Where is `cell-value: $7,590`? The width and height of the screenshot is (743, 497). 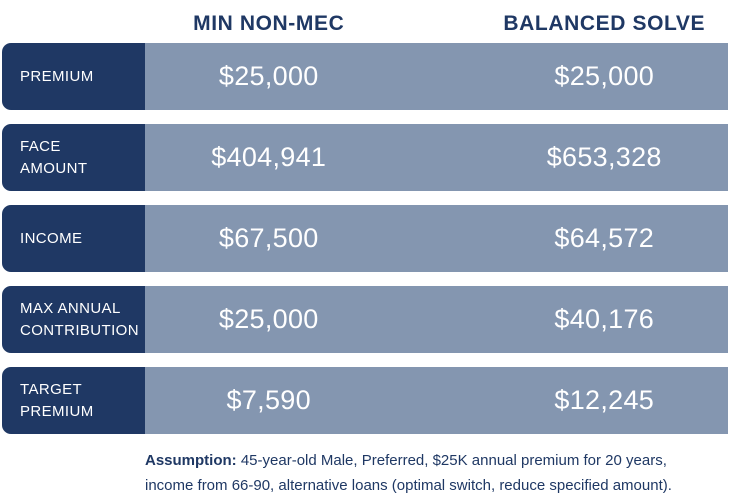 cell-value: $7,590 is located at coordinates (268, 400).